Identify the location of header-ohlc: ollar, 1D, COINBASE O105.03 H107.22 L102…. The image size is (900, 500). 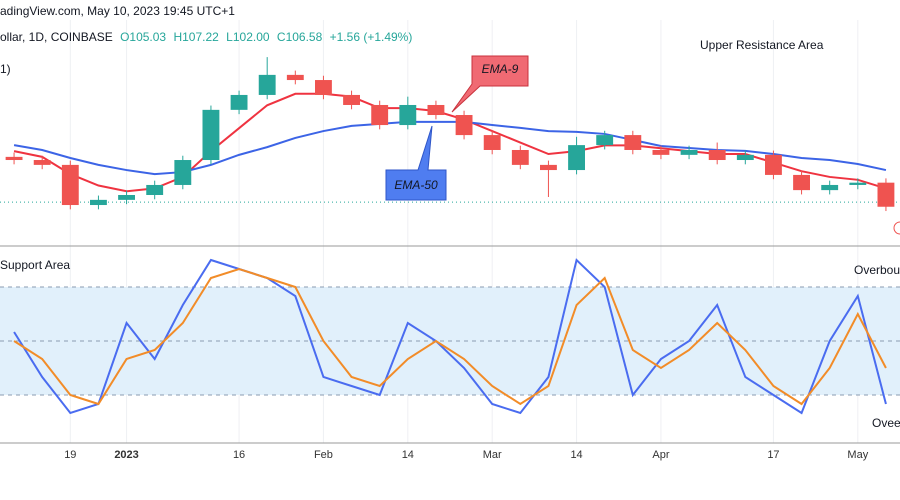
(206, 37).